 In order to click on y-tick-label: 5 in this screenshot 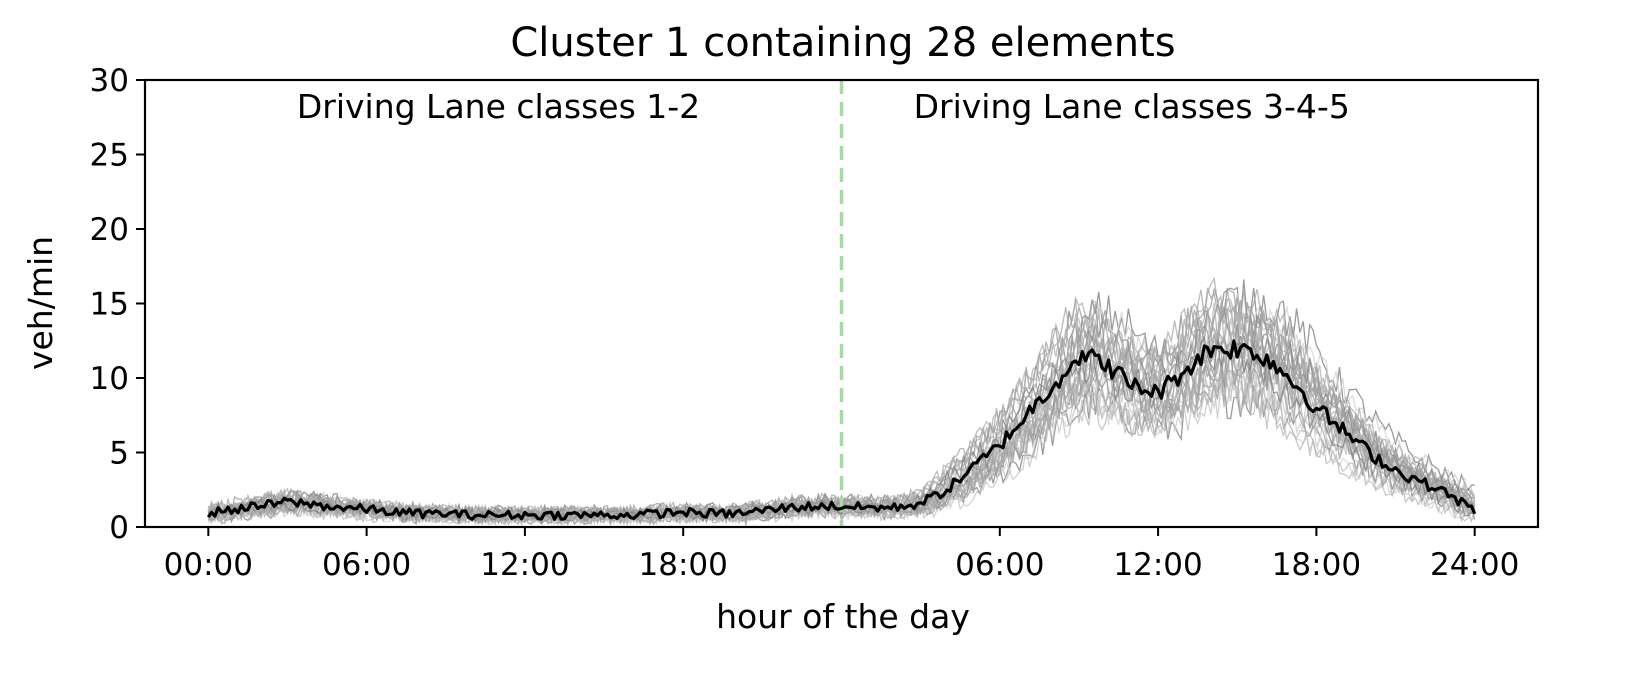, I will do `click(119, 454)`.